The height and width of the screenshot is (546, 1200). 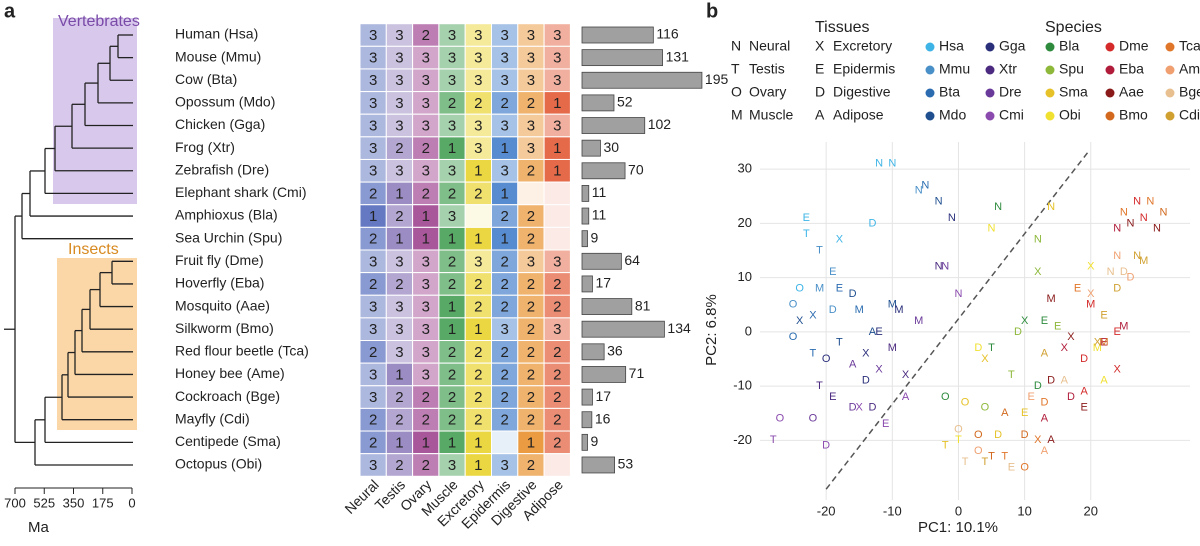 What do you see at coordinates (679, 328) in the screenshot?
I see `bar-label: 134` at bounding box center [679, 328].